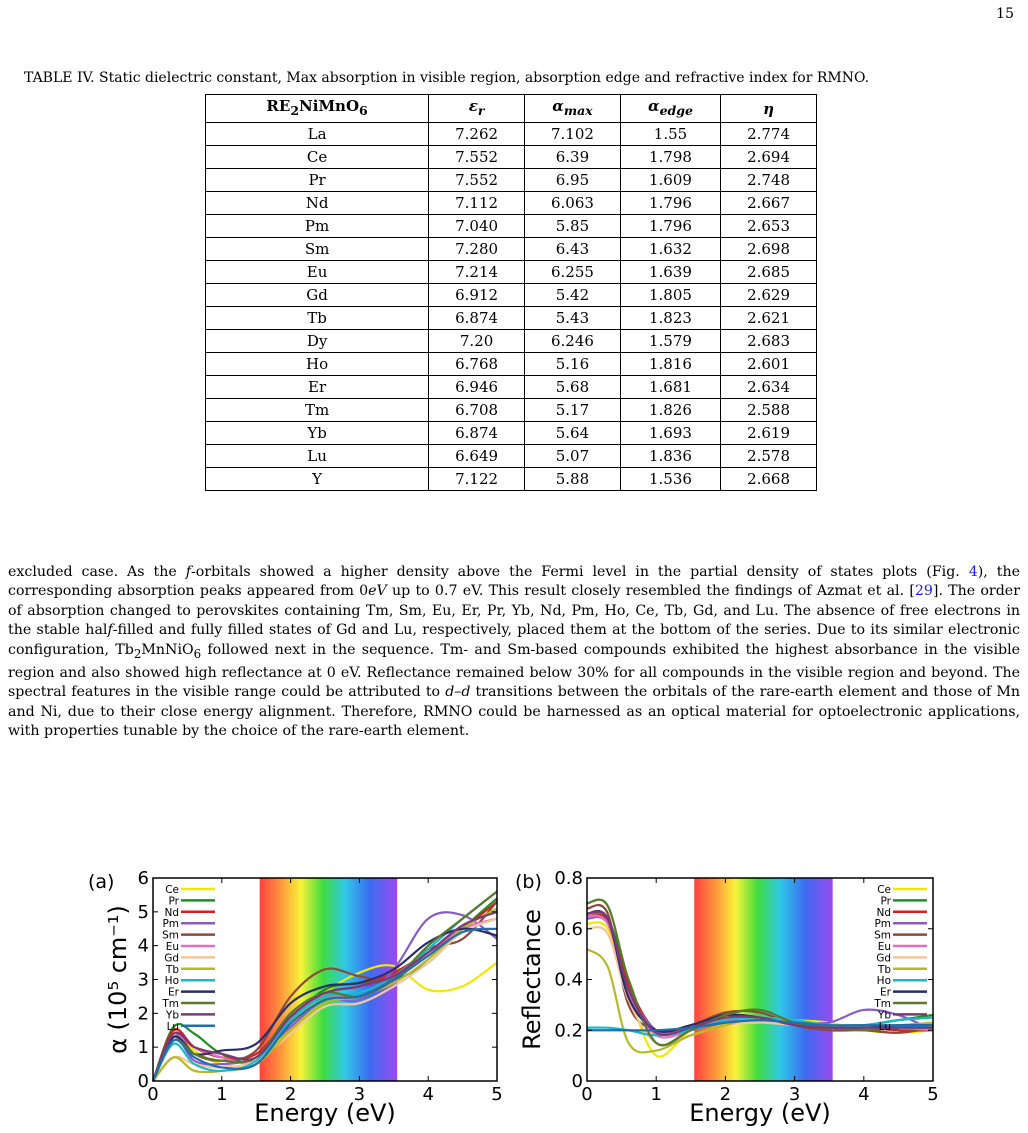  I want to click on table-cell-element: Tm, so click(317, 410).